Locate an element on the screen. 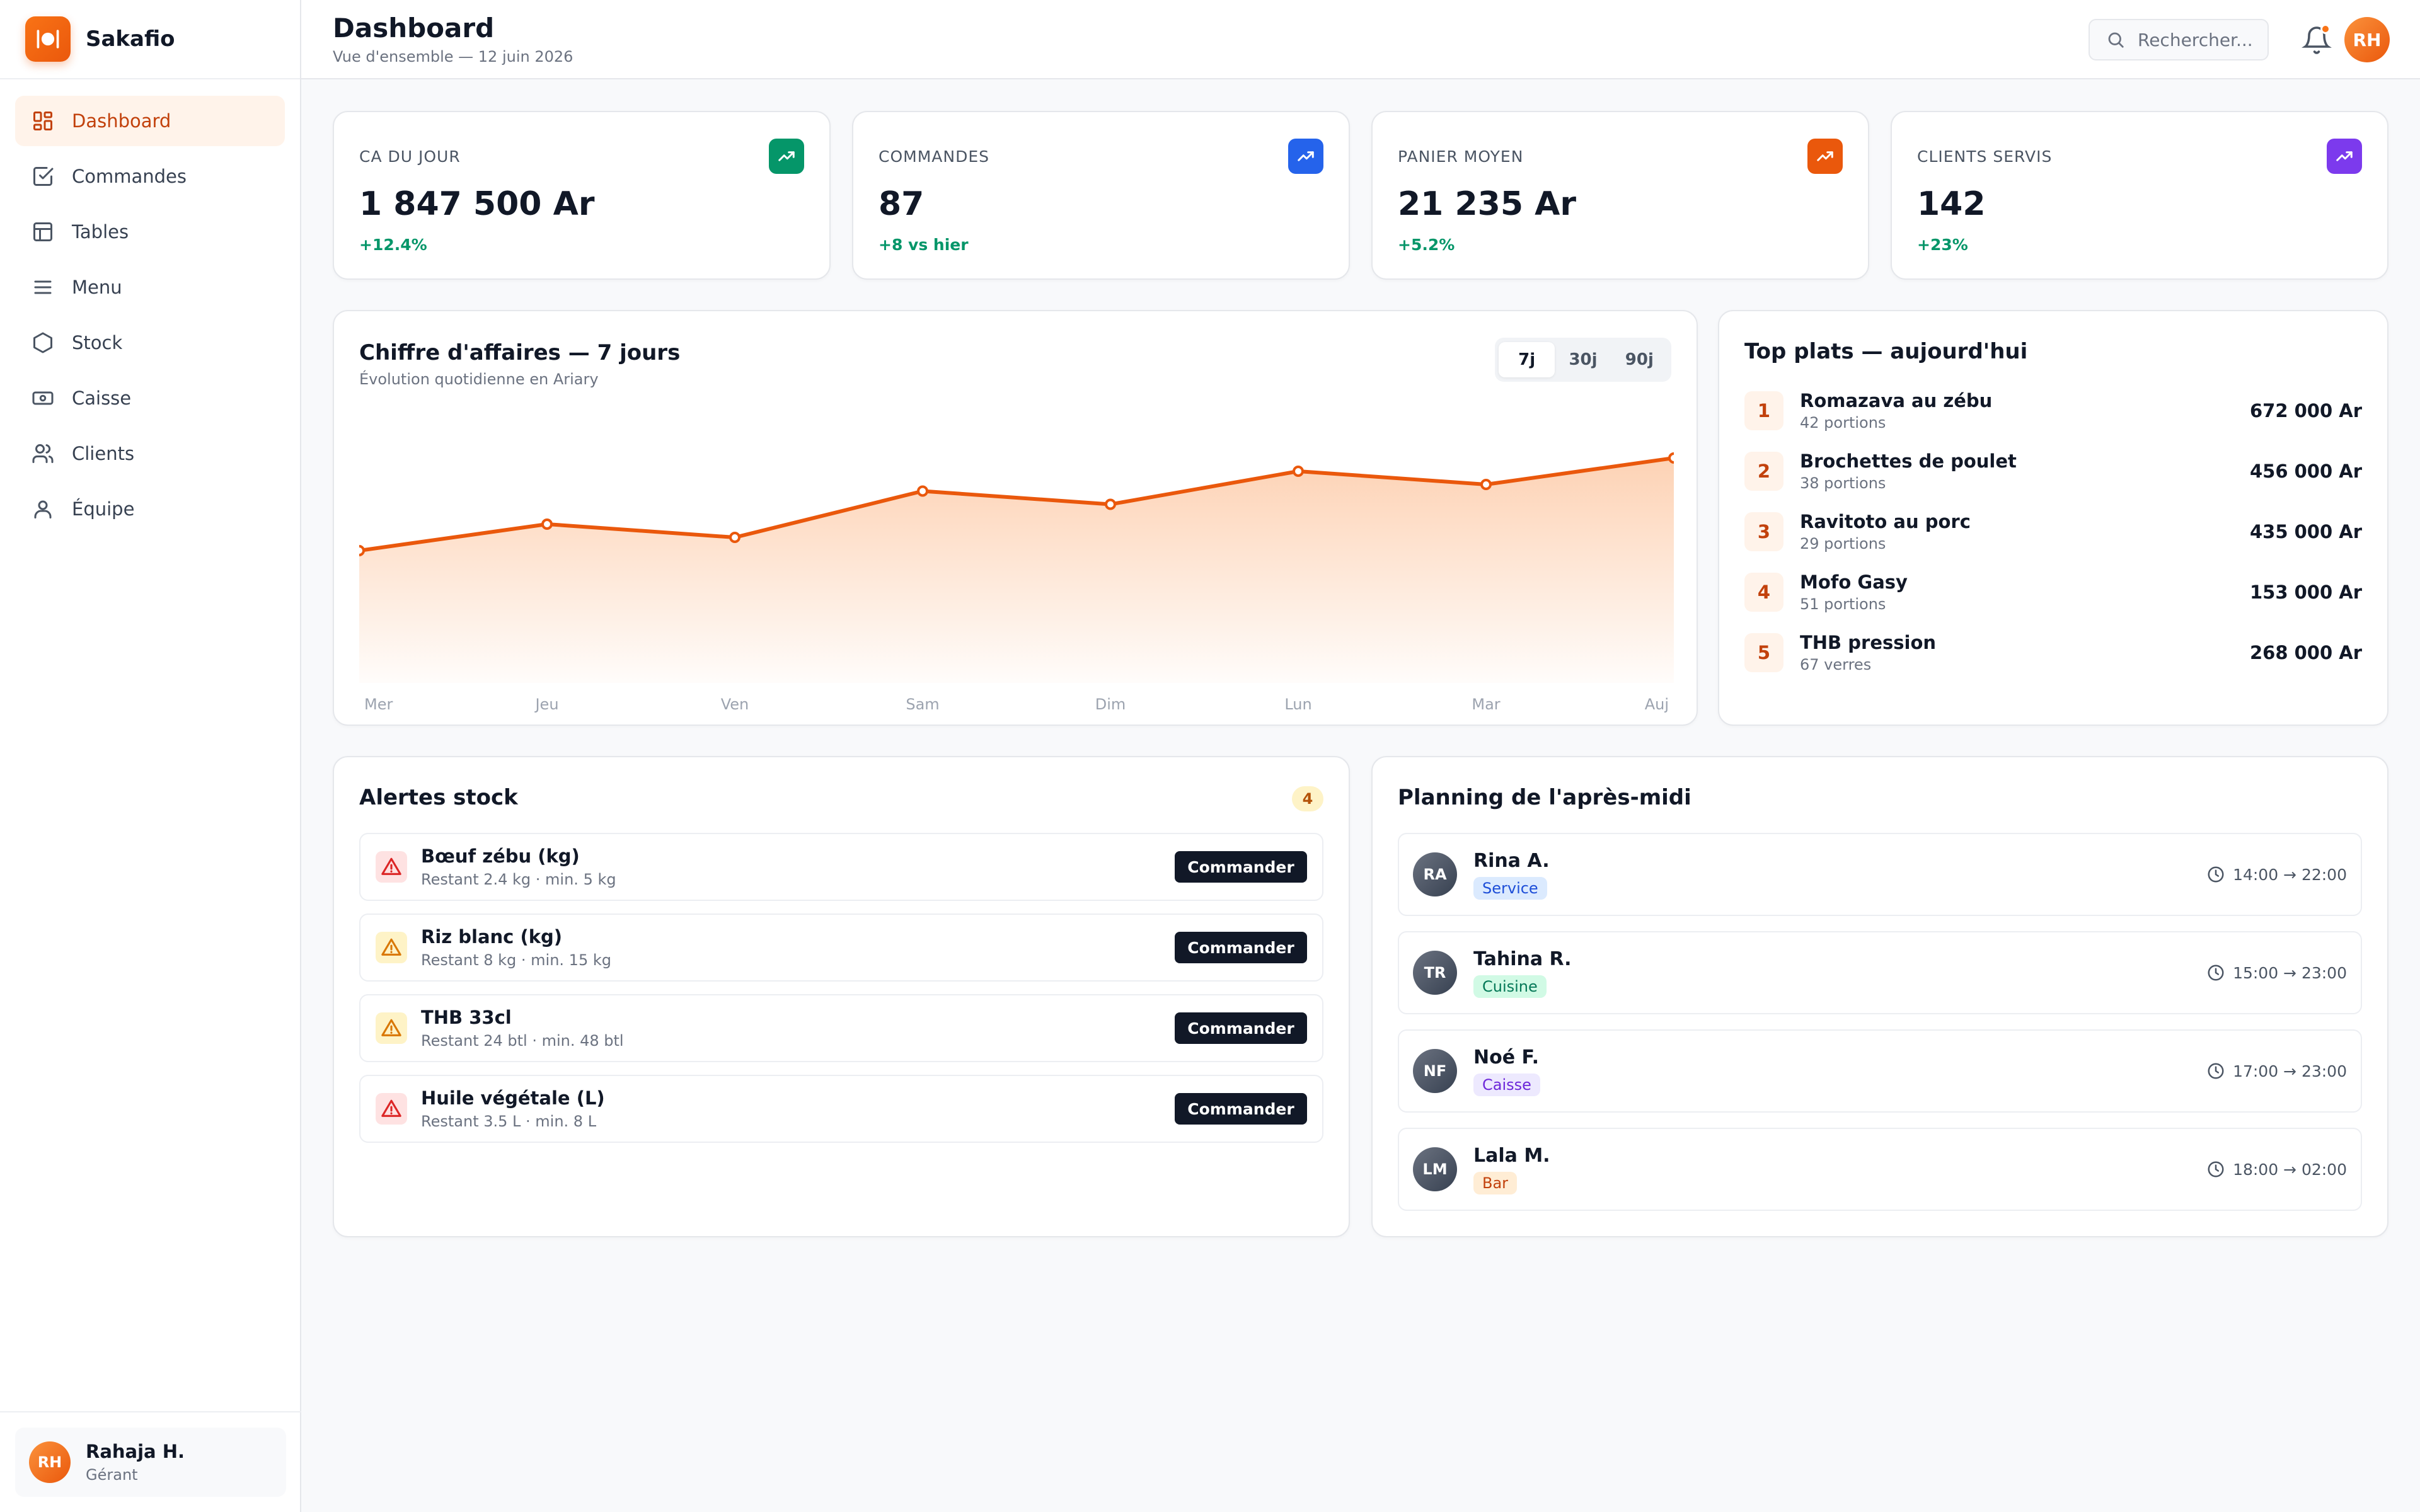 This screenshot has height=1512, width=2420. x-tick-label: Mer is located at coordinates (378, 704).